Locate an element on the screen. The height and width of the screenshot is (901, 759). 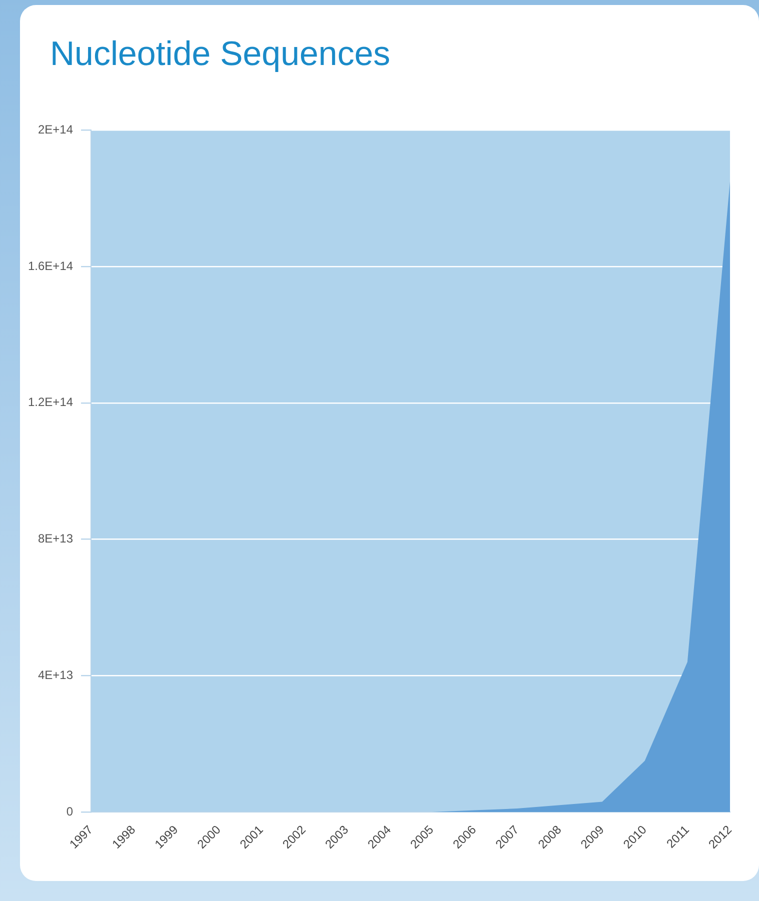
y-tick-label: 2E+14 is located at coordinates (56, 129).